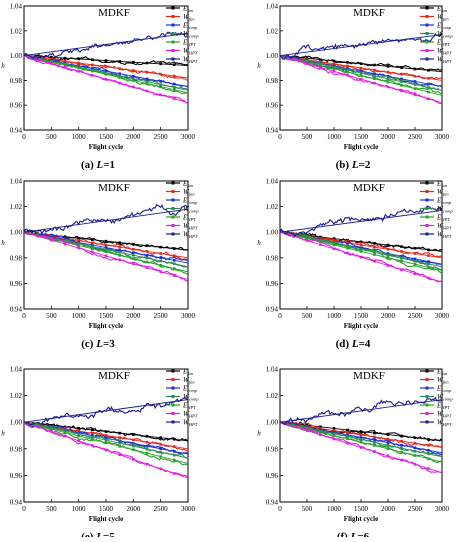 Image resolution: width=474 pixels, height=542 pixels. I want to click on plot-area, so click(106, 438).